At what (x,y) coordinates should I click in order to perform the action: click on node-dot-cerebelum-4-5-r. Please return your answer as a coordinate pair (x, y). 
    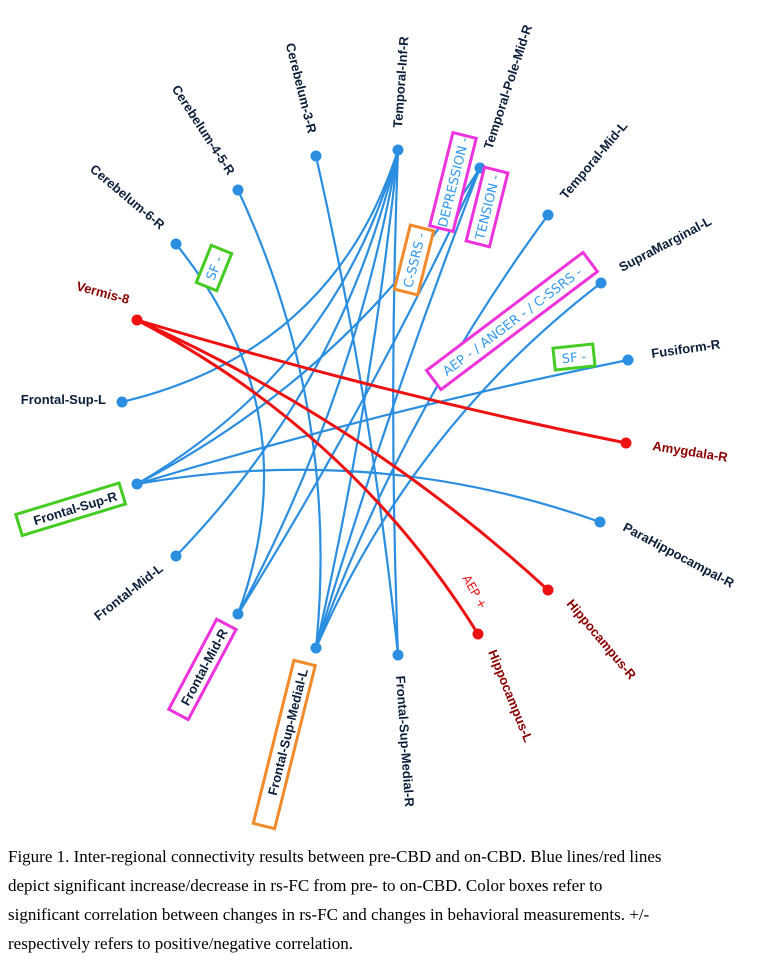
    Looking at the image, I should click on (238, 190).